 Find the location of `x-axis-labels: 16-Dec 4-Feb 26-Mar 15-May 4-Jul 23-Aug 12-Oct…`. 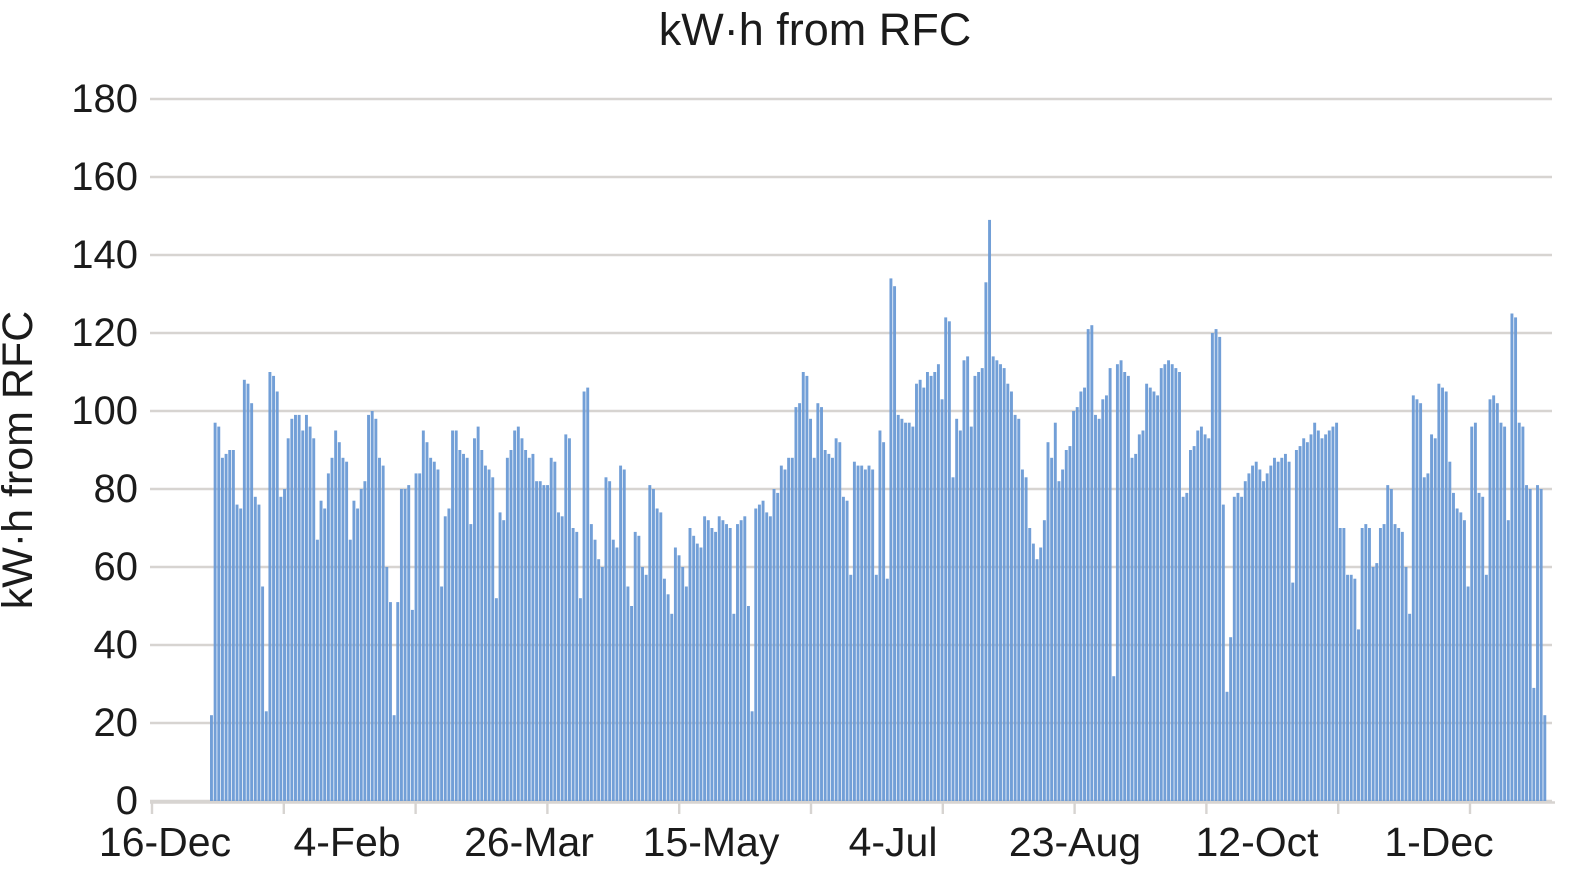

x-axis-labels: 16-Dec 4-Feb 26-Mar 15-May 4-Jul 23-Aug 12-Oct… is located at coordinates (796, 842).